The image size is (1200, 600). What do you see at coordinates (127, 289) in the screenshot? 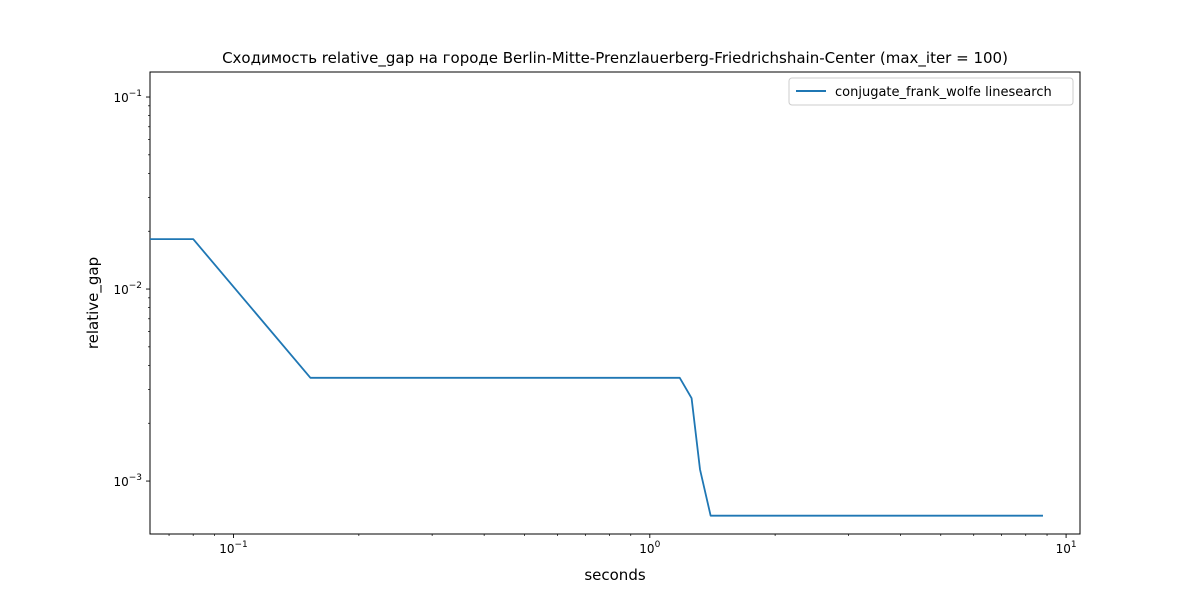
I see `y-tick-label: 10⁻²` at bounding box center [127, 289].